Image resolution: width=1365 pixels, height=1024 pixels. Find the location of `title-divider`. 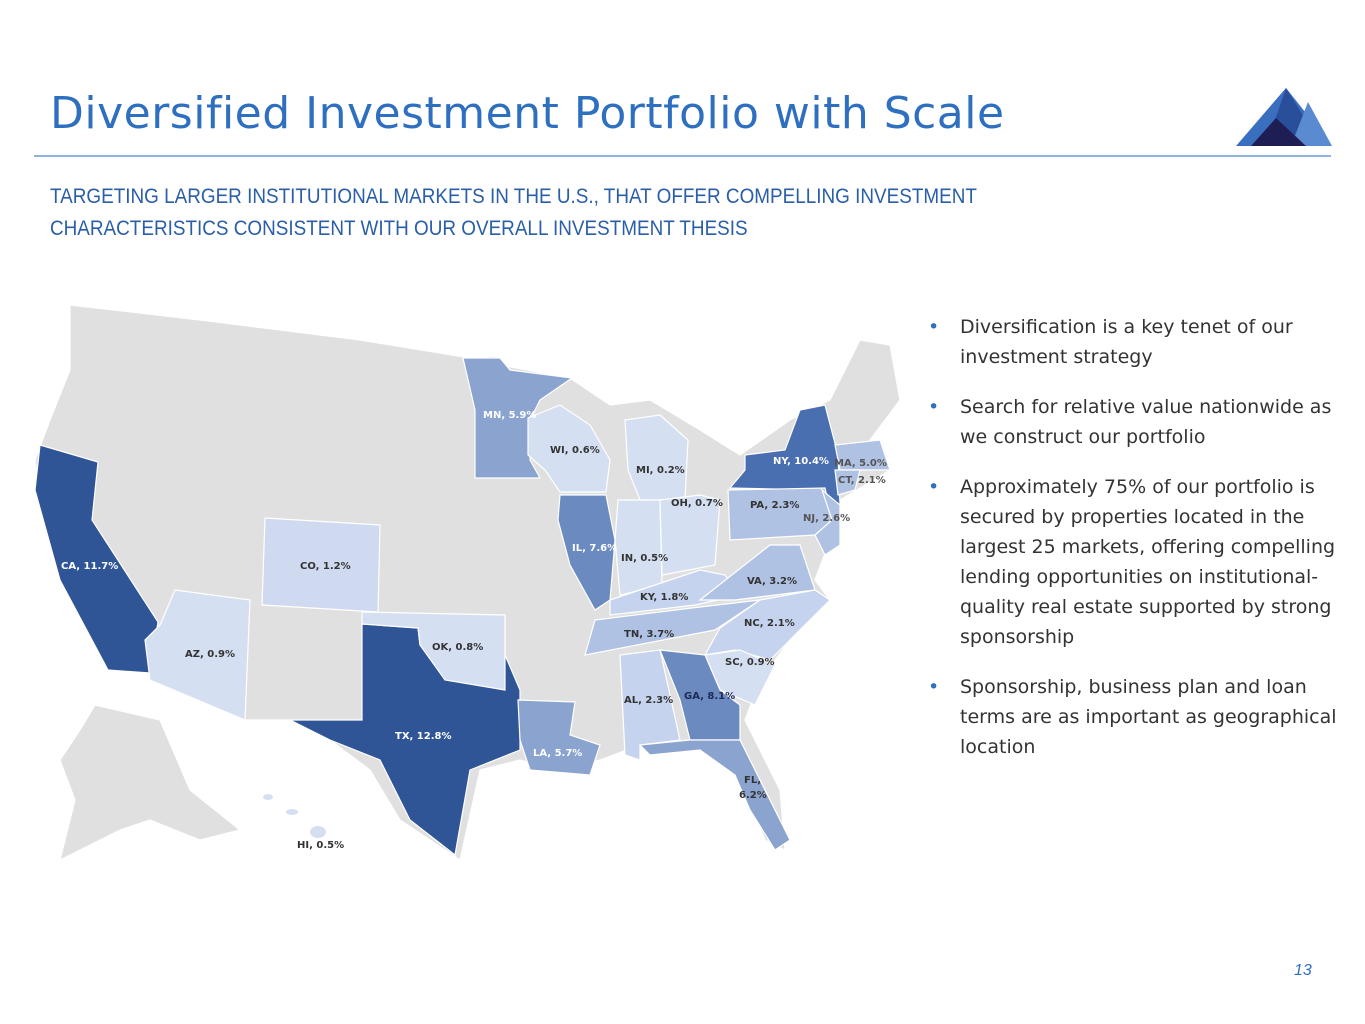

title-divider is located at coordinates (682, 156).